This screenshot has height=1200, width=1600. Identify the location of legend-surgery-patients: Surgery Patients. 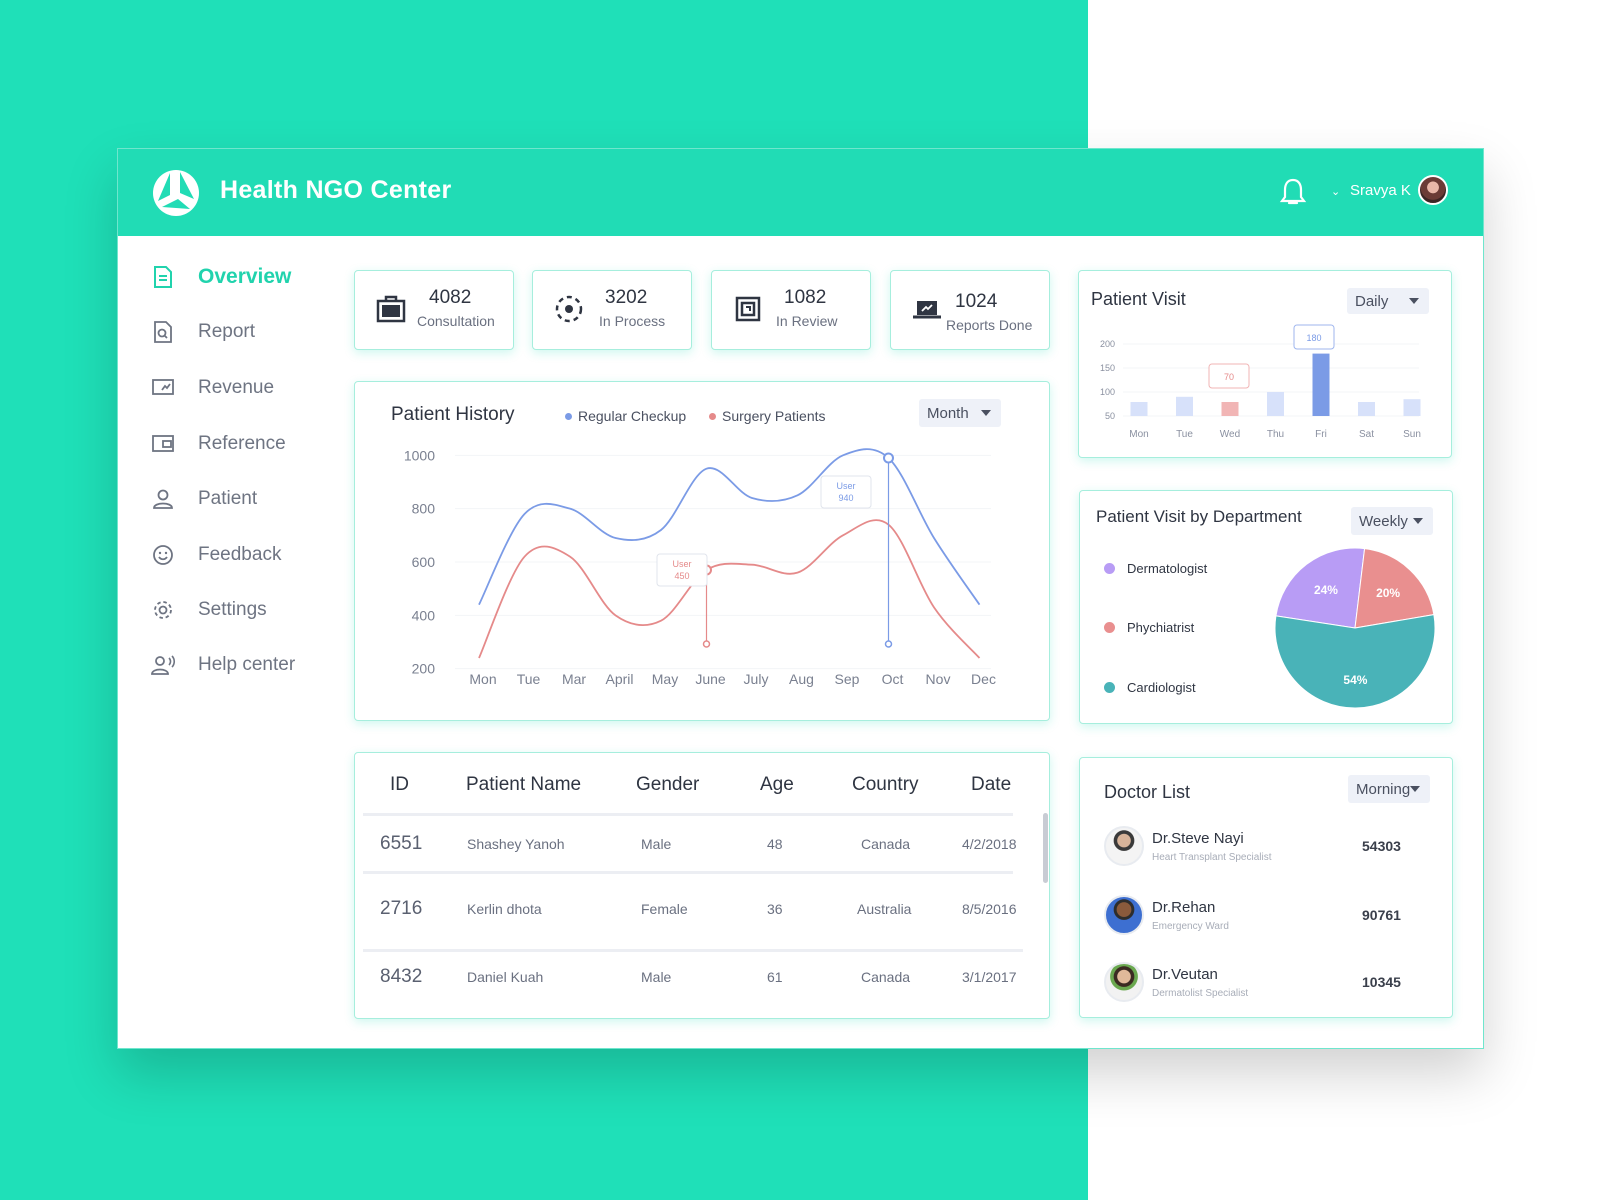
(767, 416).